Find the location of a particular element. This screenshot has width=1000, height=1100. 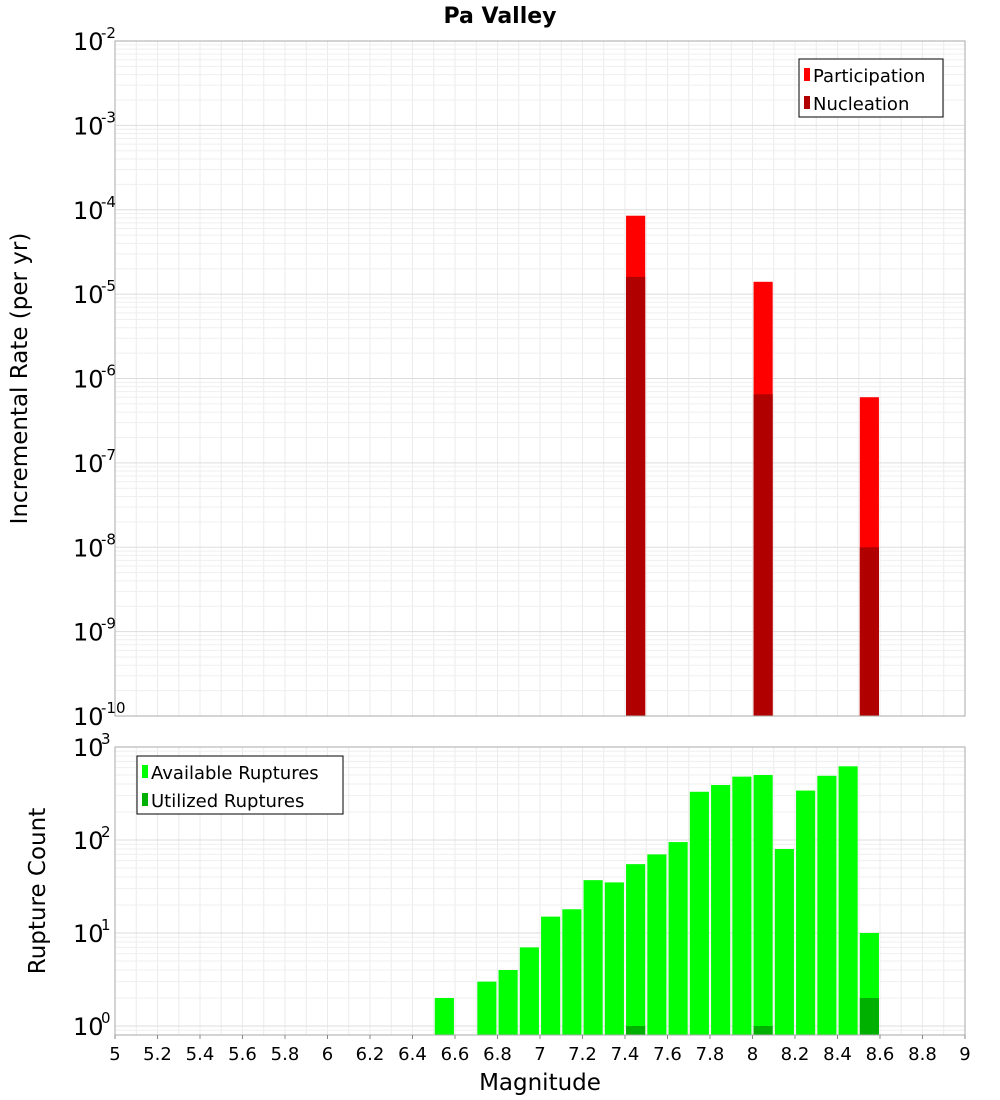

top-y-tick-label: 10⁻¹⁰ is located at coordinates (99, 715).